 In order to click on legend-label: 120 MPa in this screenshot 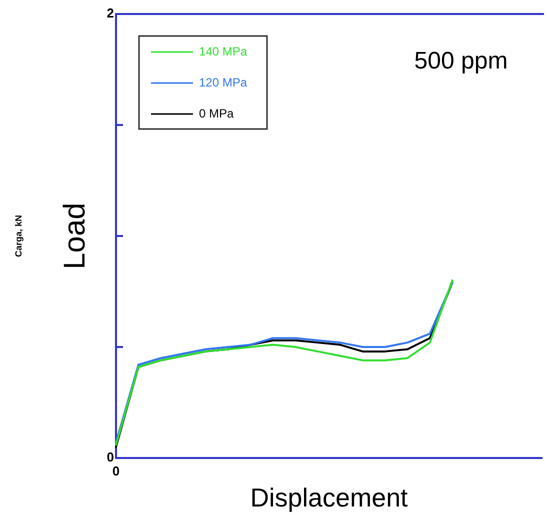, I will do `click(223, 82)`.